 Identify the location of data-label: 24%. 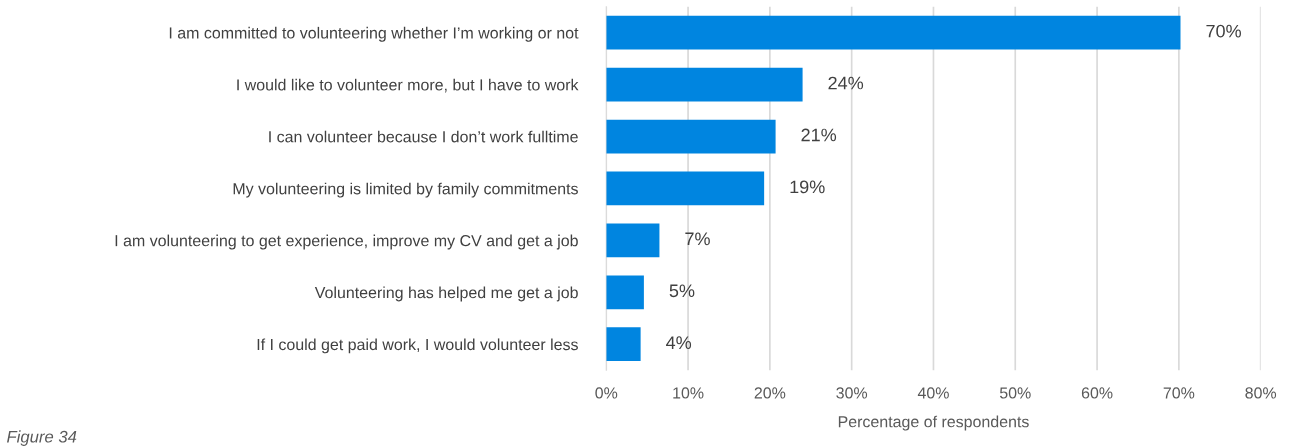
(846, 83).